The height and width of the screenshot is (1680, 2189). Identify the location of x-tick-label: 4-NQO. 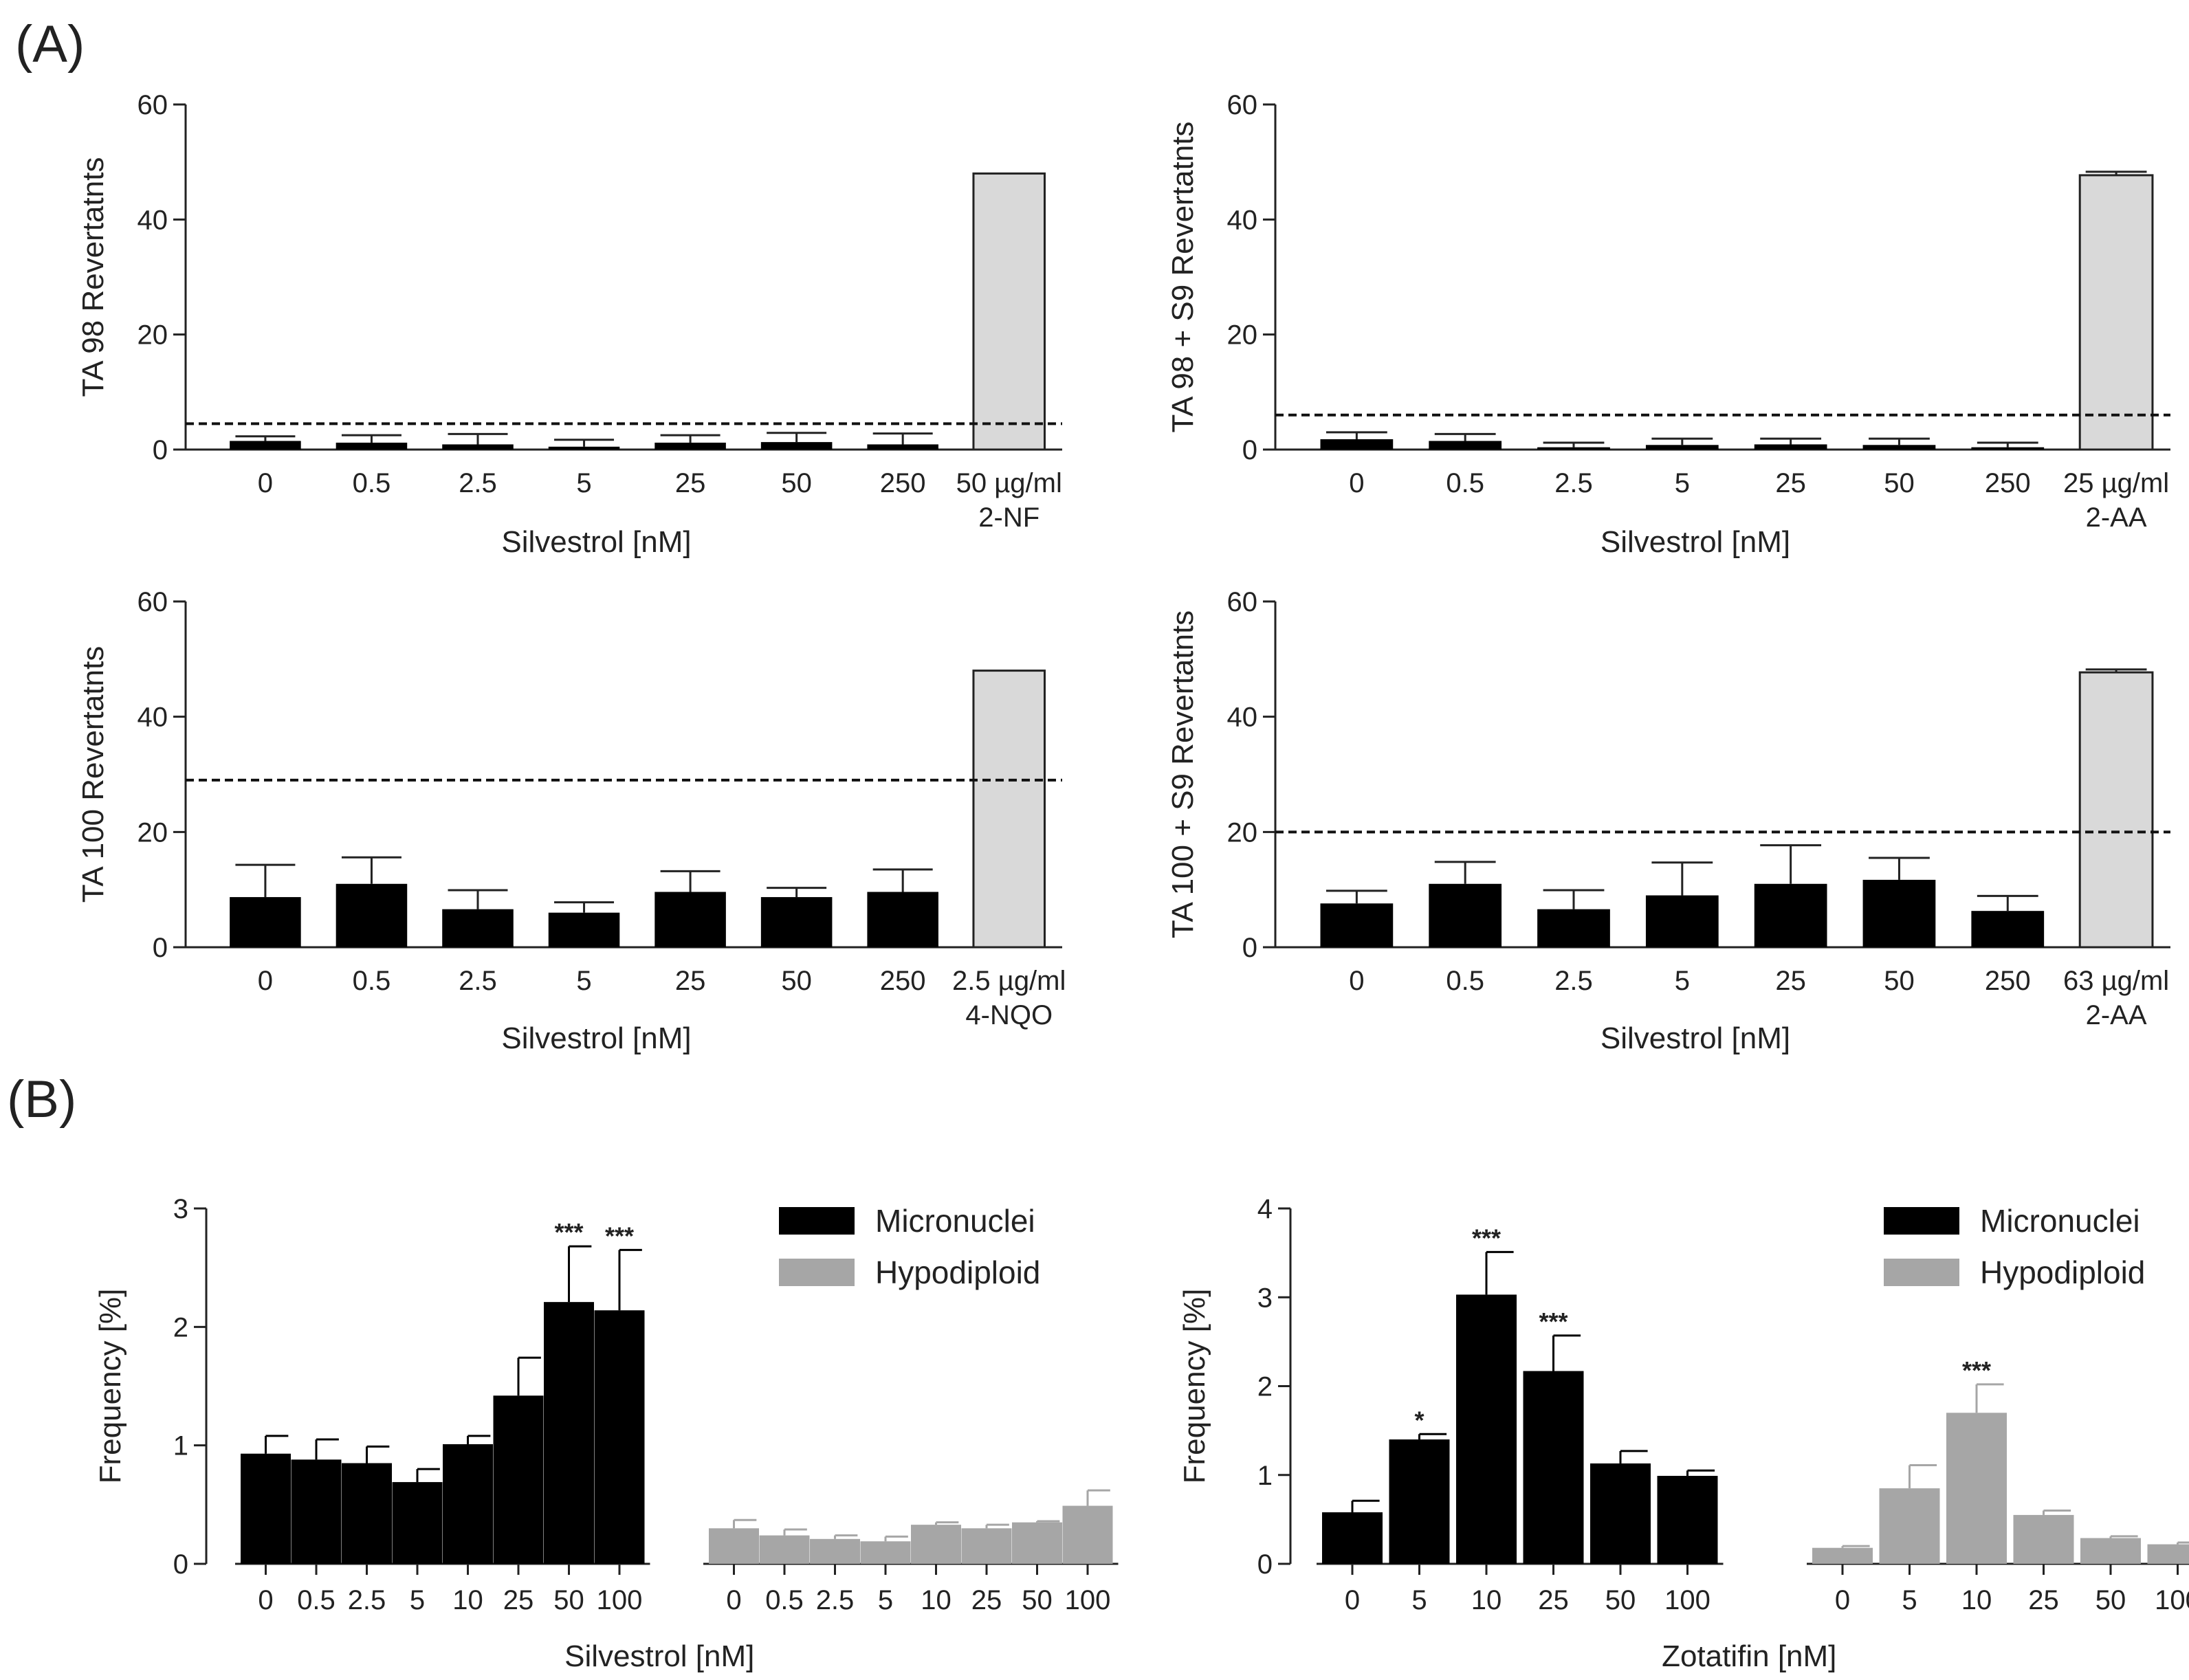
(1009, 1015).